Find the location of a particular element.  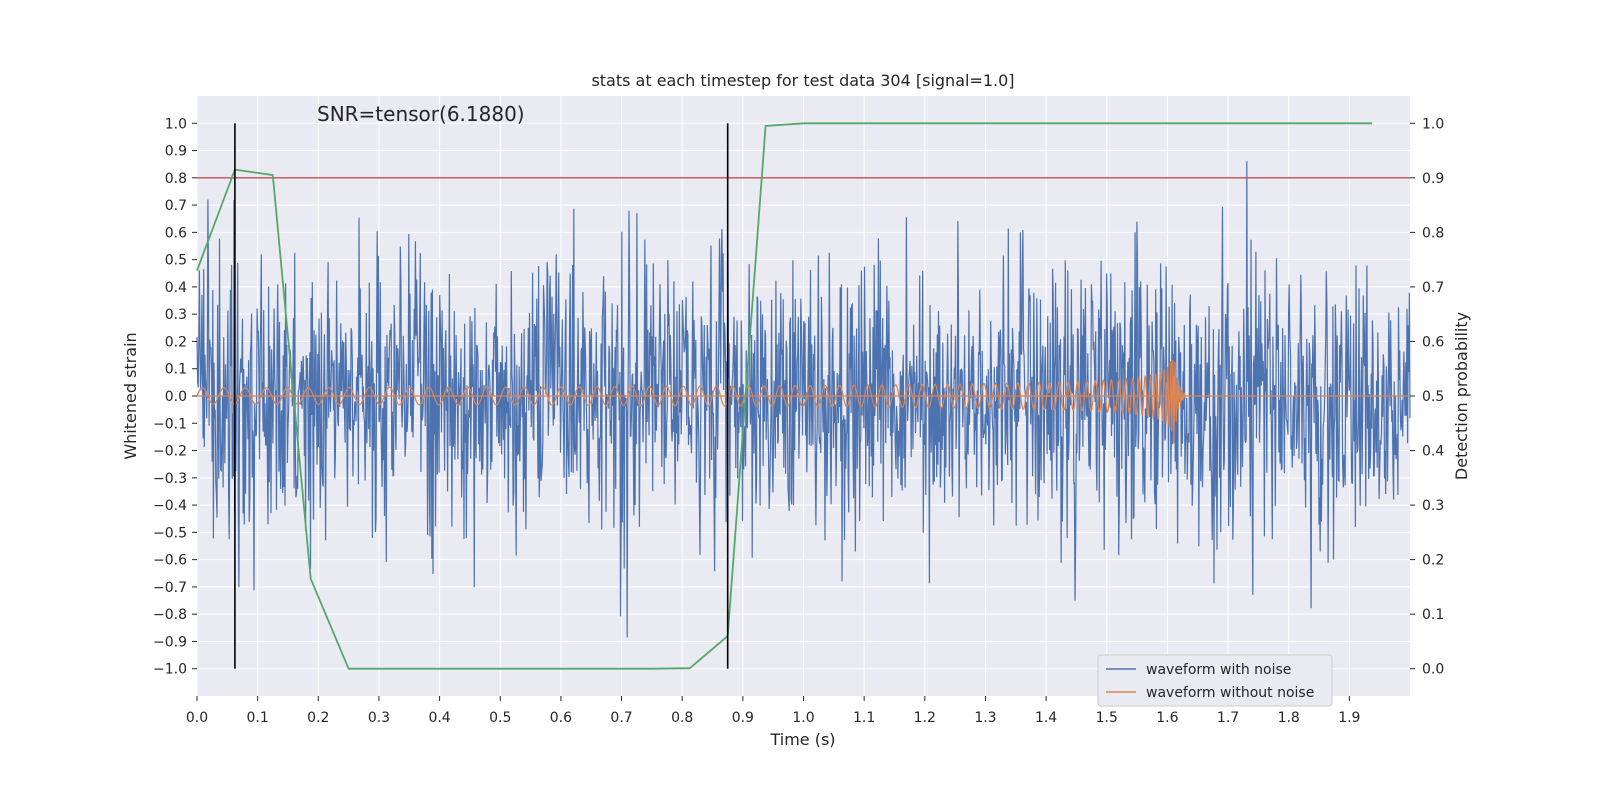

y-tick-label: −0.2 is located at coordinates (170, 452).